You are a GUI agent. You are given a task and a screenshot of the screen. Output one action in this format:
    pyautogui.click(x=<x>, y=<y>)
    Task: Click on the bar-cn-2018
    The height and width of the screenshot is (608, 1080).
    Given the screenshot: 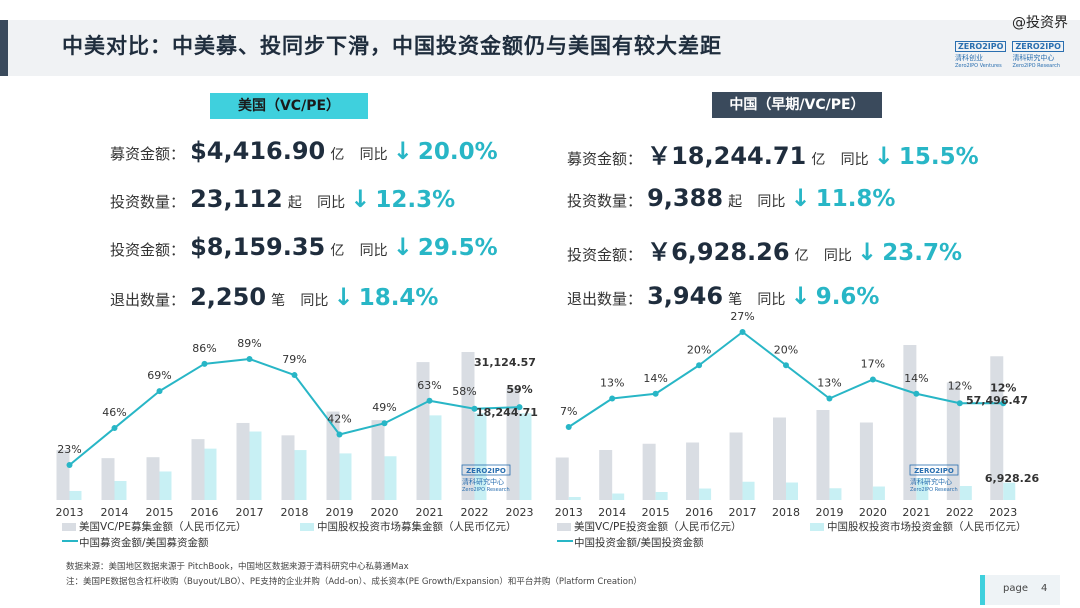 What is the action you would take?
    pyautogui.click(x=792, y=491)
    